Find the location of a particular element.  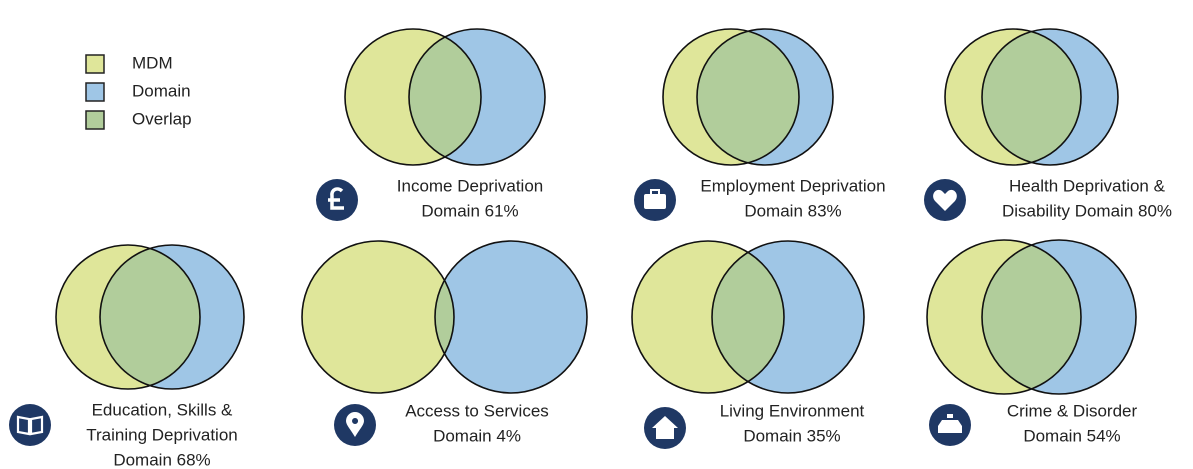

panel-label: Domain 83% is located at coordinates (792, 210).